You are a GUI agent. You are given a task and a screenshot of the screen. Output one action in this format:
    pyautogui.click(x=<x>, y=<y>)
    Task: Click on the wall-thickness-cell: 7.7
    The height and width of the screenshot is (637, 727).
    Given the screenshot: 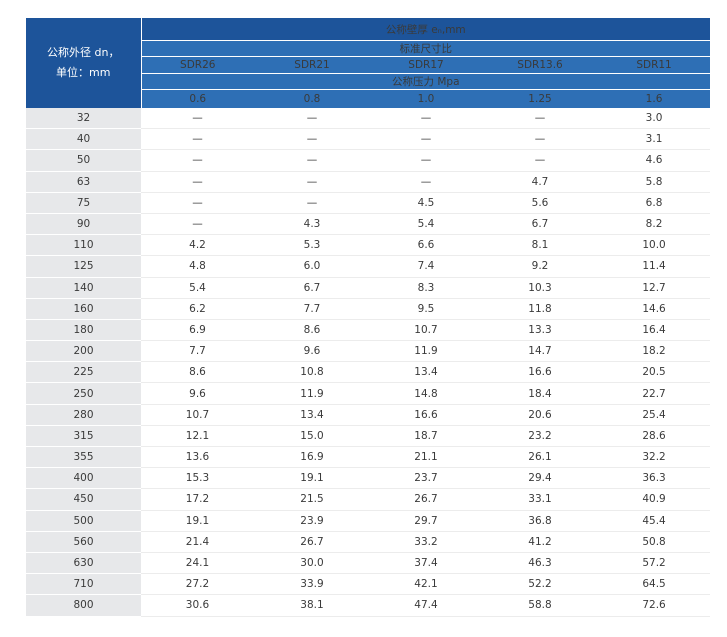 What is the action you would take?
    pyautogui.click(x=312, y=309)
    